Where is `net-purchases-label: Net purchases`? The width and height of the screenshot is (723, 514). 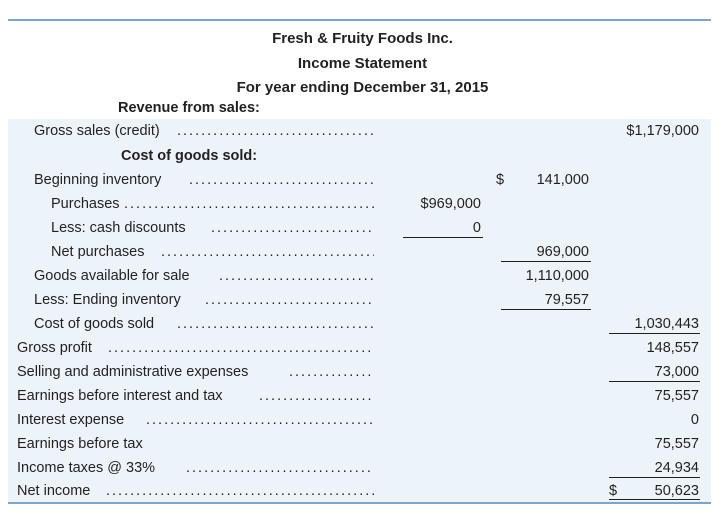 net-purchases-label: Net purchases is located at coordinates (98, 252).